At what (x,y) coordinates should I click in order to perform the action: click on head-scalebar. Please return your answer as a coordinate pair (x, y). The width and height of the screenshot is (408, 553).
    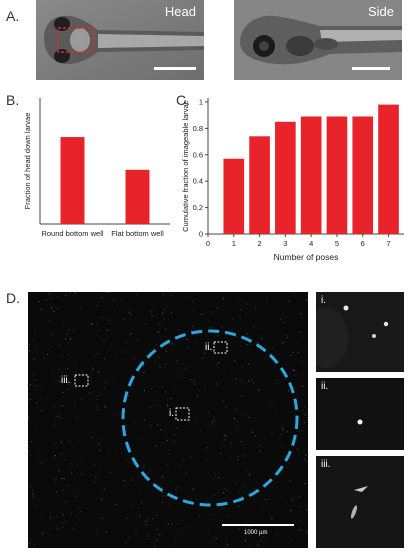
    Looking at the image, I should click on (175, 68).